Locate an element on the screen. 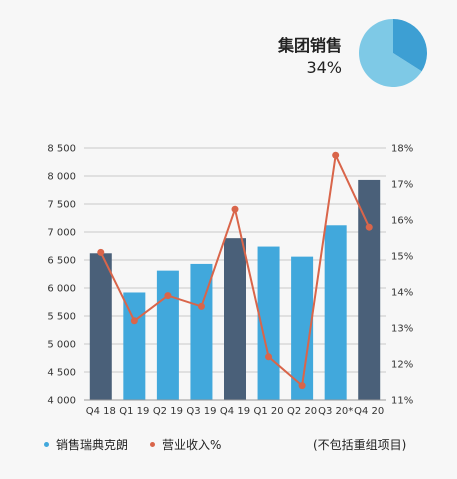 This screenshot has width=457, height=479. right-tick-label: 18% is located at coordinates (402, 149).